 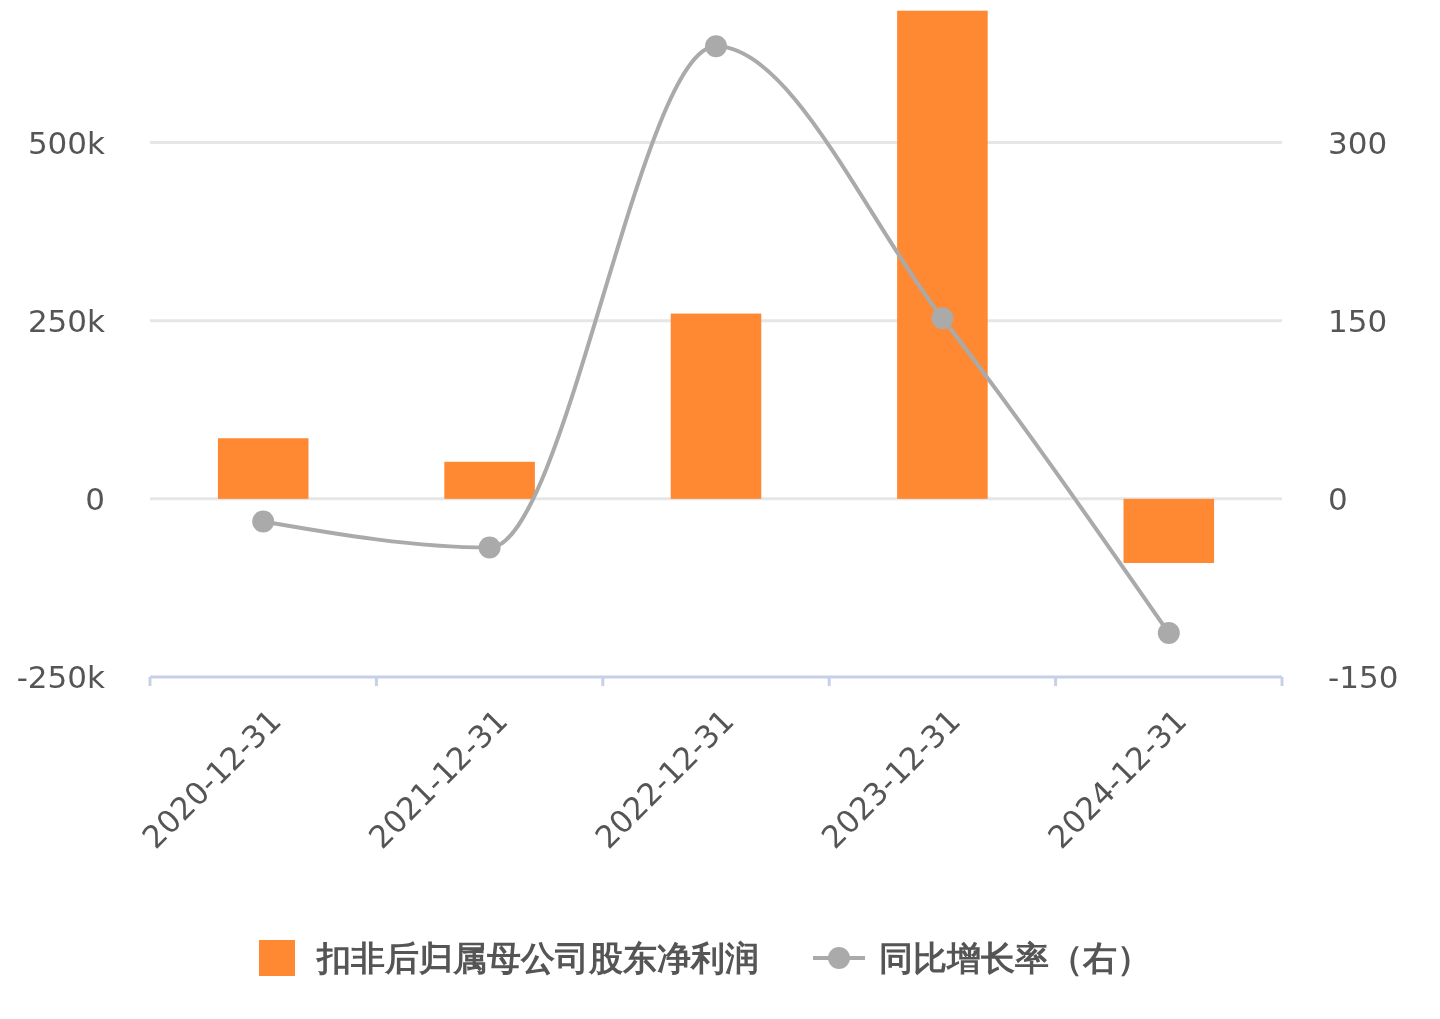 What do you see at coordinates (1358, 142) in the screenshot?
I see `y2-tick-label: 300` at bounding box center [1358, 142].